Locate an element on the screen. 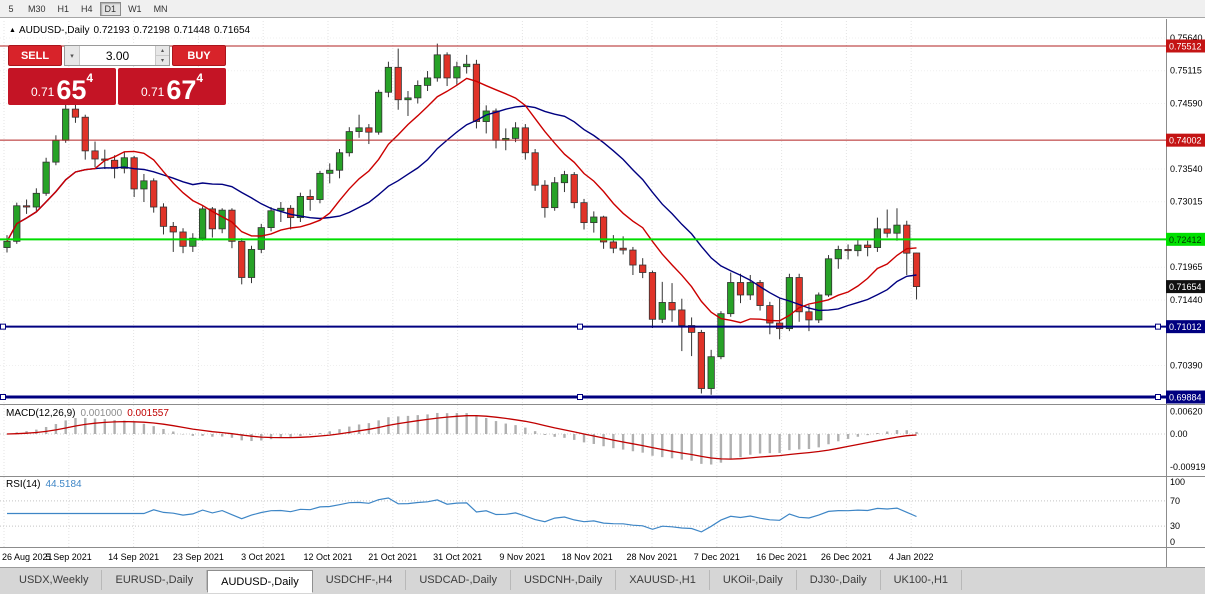  macd-histogram is located at coordinates (461, 438).